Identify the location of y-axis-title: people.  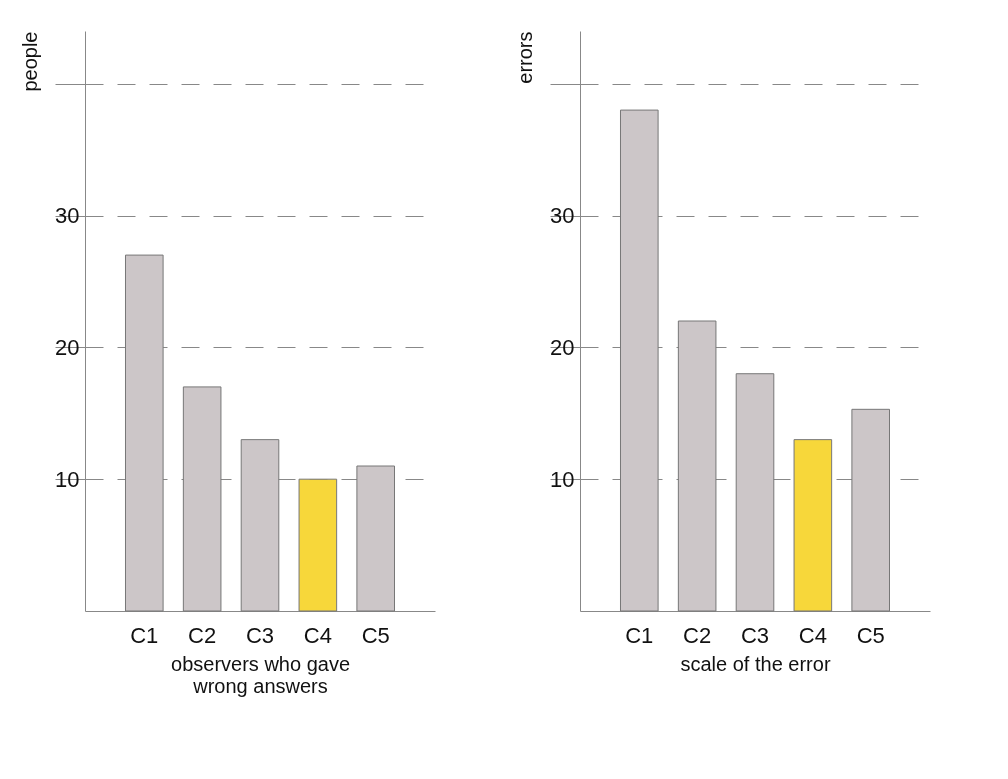
(30, 61).